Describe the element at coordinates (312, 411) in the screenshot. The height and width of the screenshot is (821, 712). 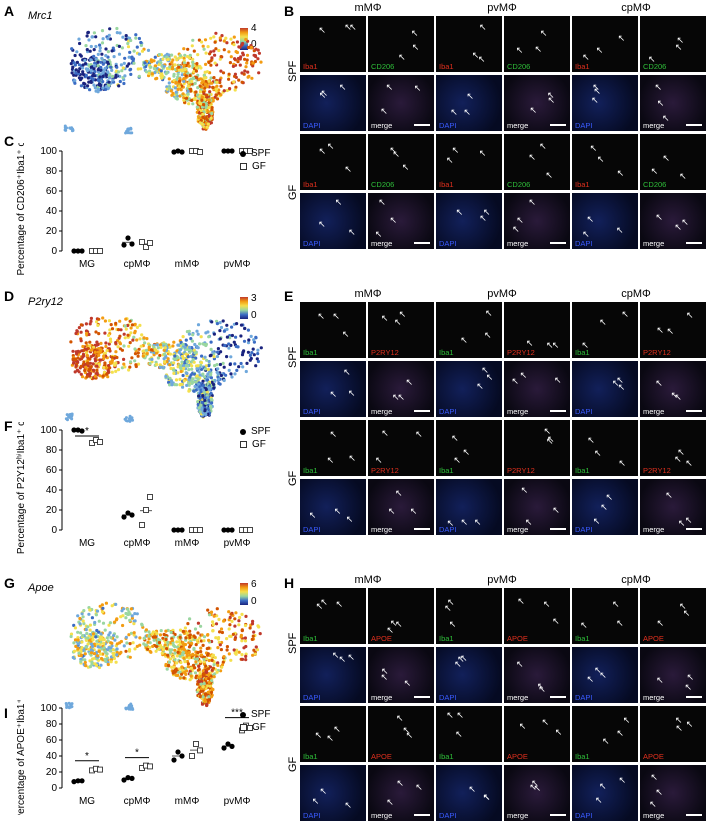
I see `channel-label: DAPI` at that location.